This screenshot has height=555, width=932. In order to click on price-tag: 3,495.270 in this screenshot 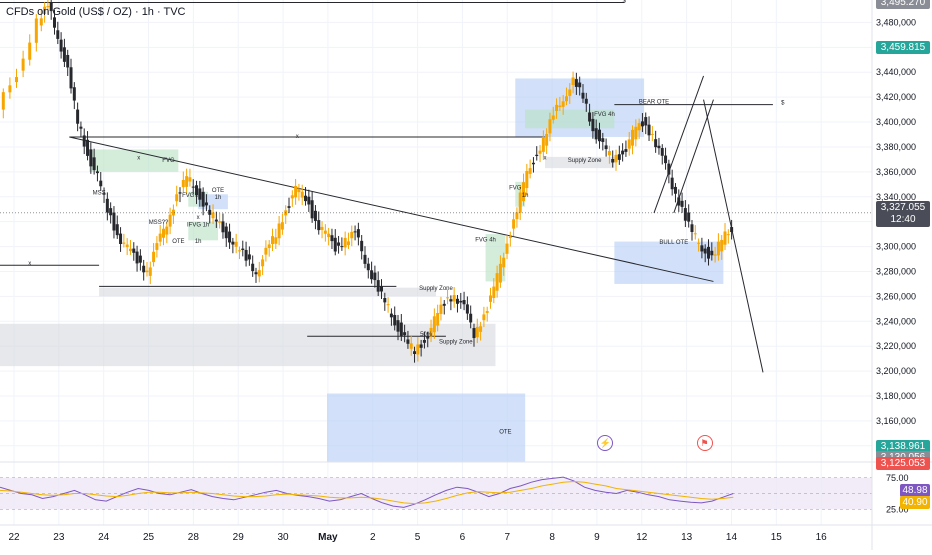, I will do `click(903, 5)`.